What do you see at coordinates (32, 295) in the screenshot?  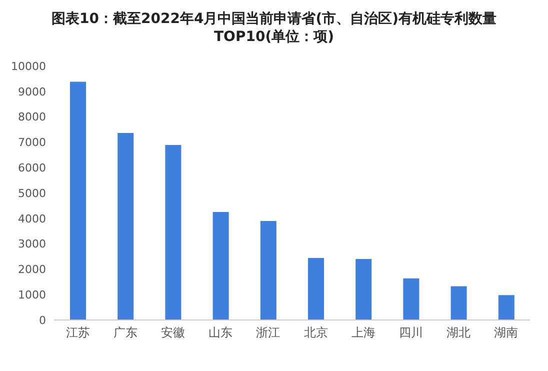 I see `y-tick-label: 1000` at bounding box center [32, 295].